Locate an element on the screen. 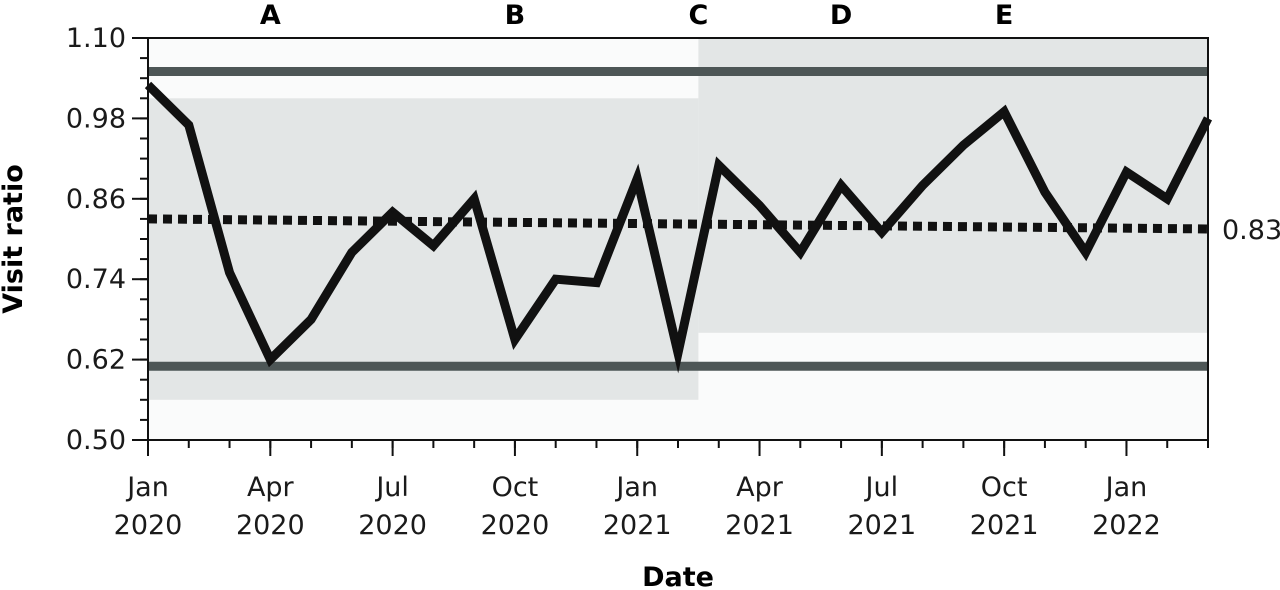 This screenshot has width=1280, height=590. phase-label-a: A is located at coordinates (270, 15).